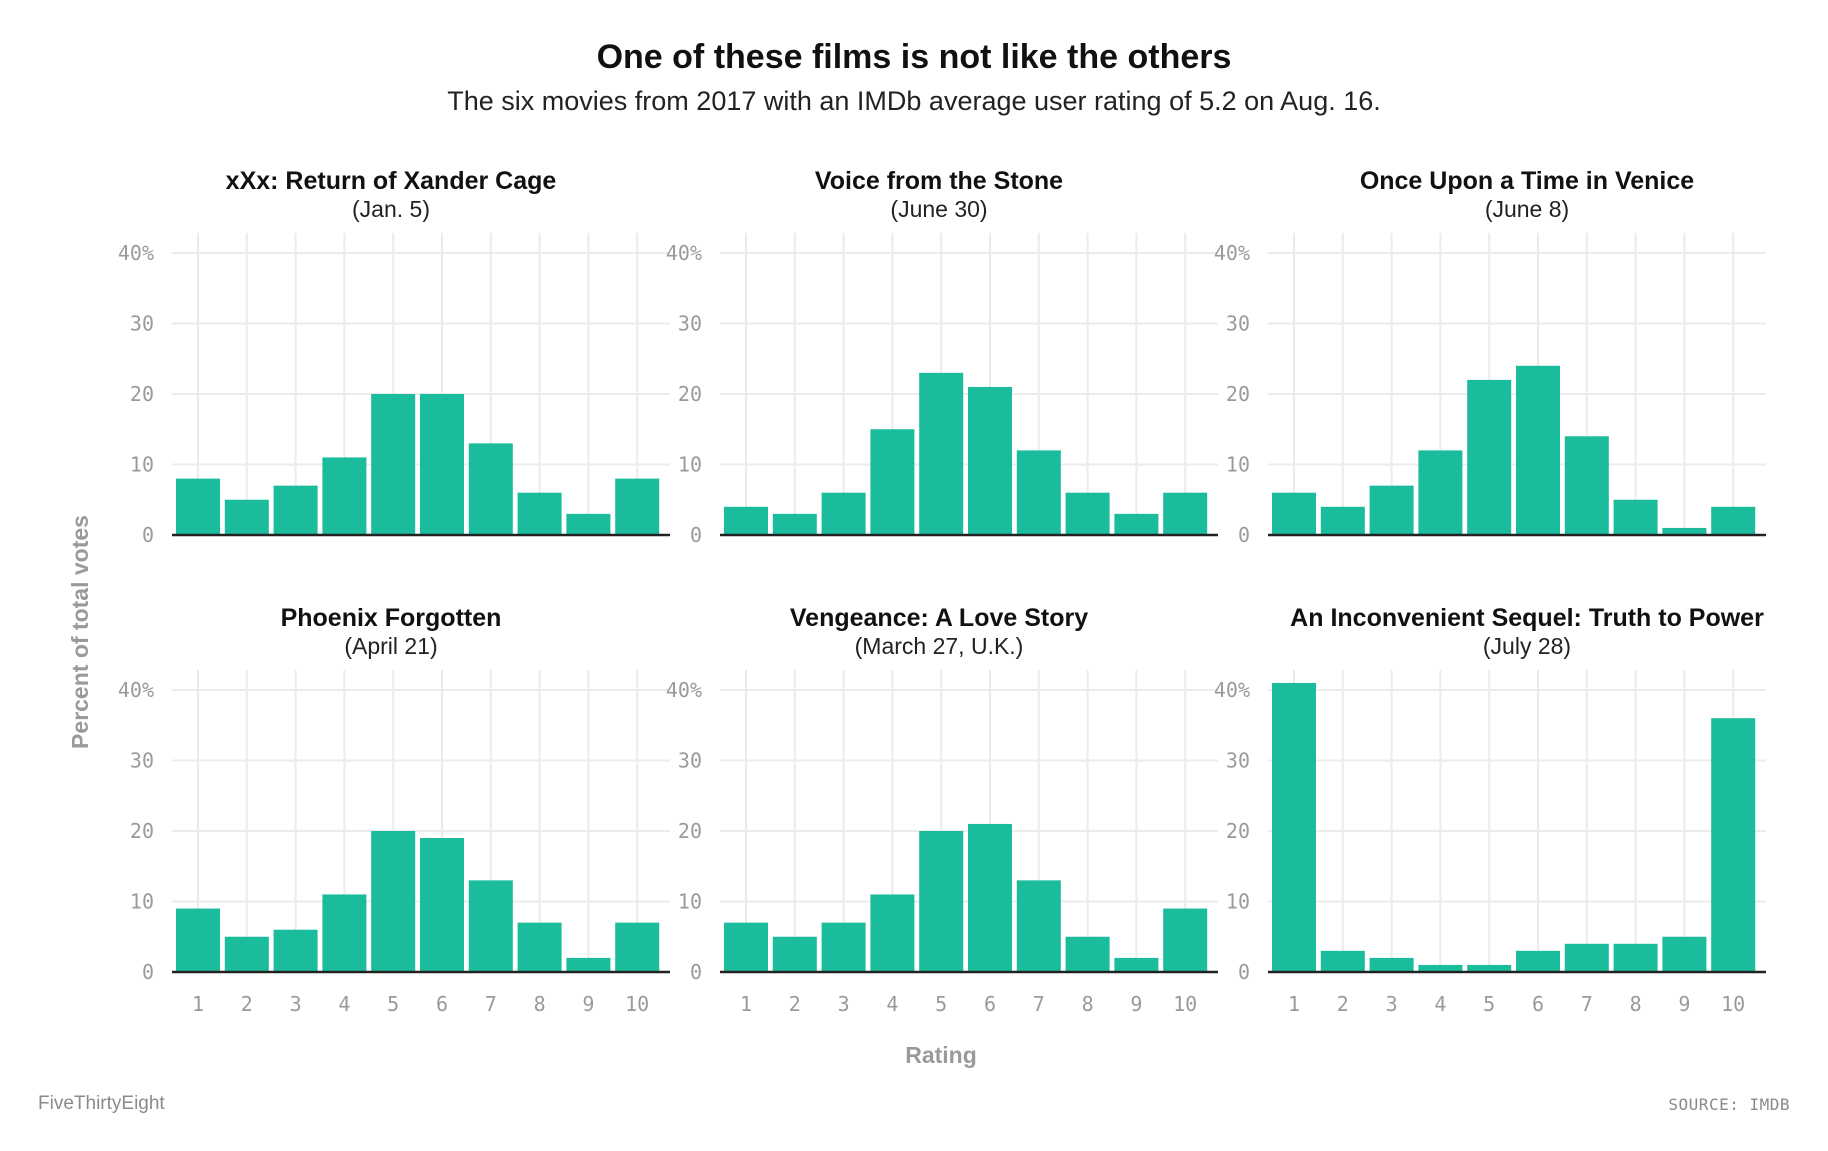 The height and width of the screenshot is (1151, 1828). What do you see at coordinates (746, 1004) in the screenshot?
I see `panel-5-xtick: 1` at bounding box center [746, 1004].